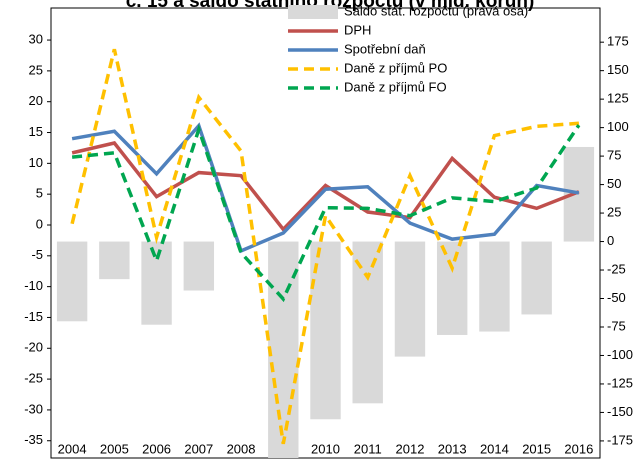 This screenshot has width=636, height=460. What do you see at coordinates (620, 354) in the screenshot?
I see `y2-tick-label: -100` at bounding box center [620, 354].